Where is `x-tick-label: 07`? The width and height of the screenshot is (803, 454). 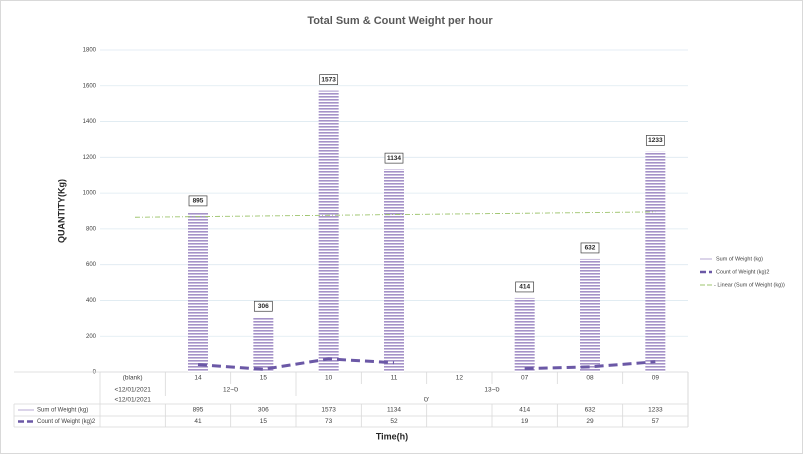
x-tick-label: 07 is located at coordinates (525, 378).